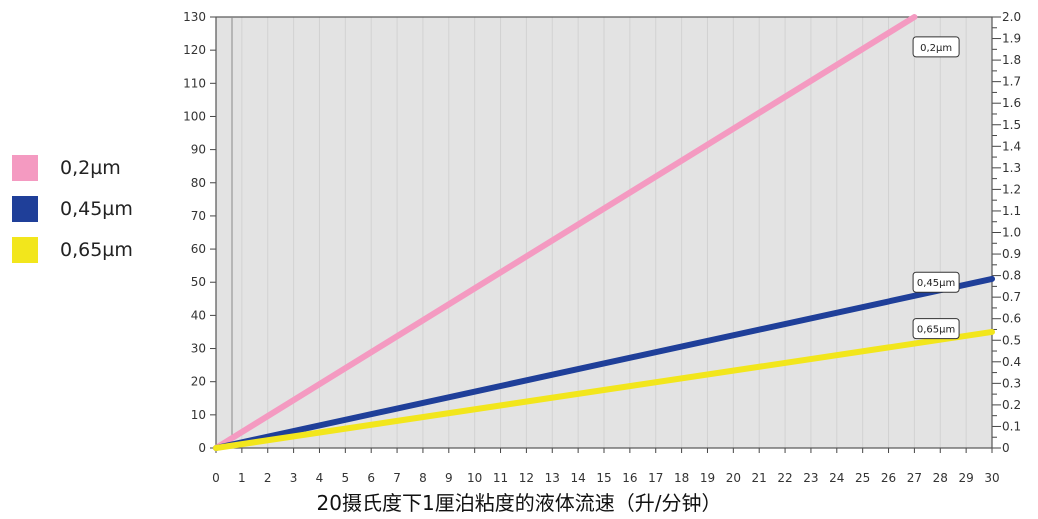  Describe the element at coordinates (1011, 383) in the screenshot. I see `y2-tick-label: 0.3` at that location.